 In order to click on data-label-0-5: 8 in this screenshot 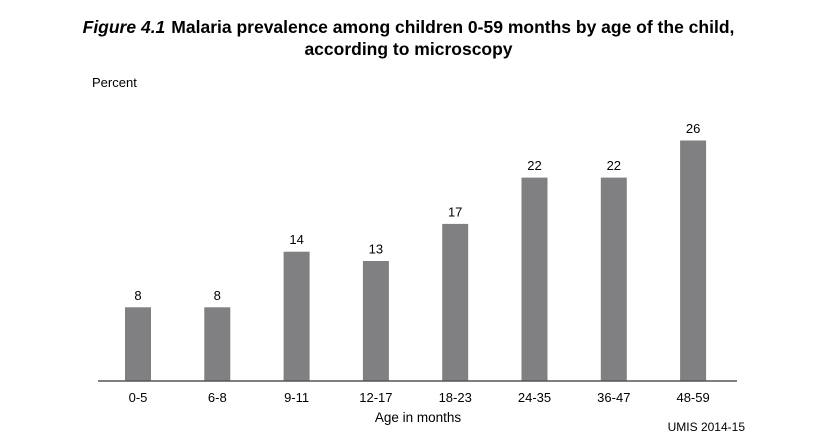, I will do `click(137, 295)`.